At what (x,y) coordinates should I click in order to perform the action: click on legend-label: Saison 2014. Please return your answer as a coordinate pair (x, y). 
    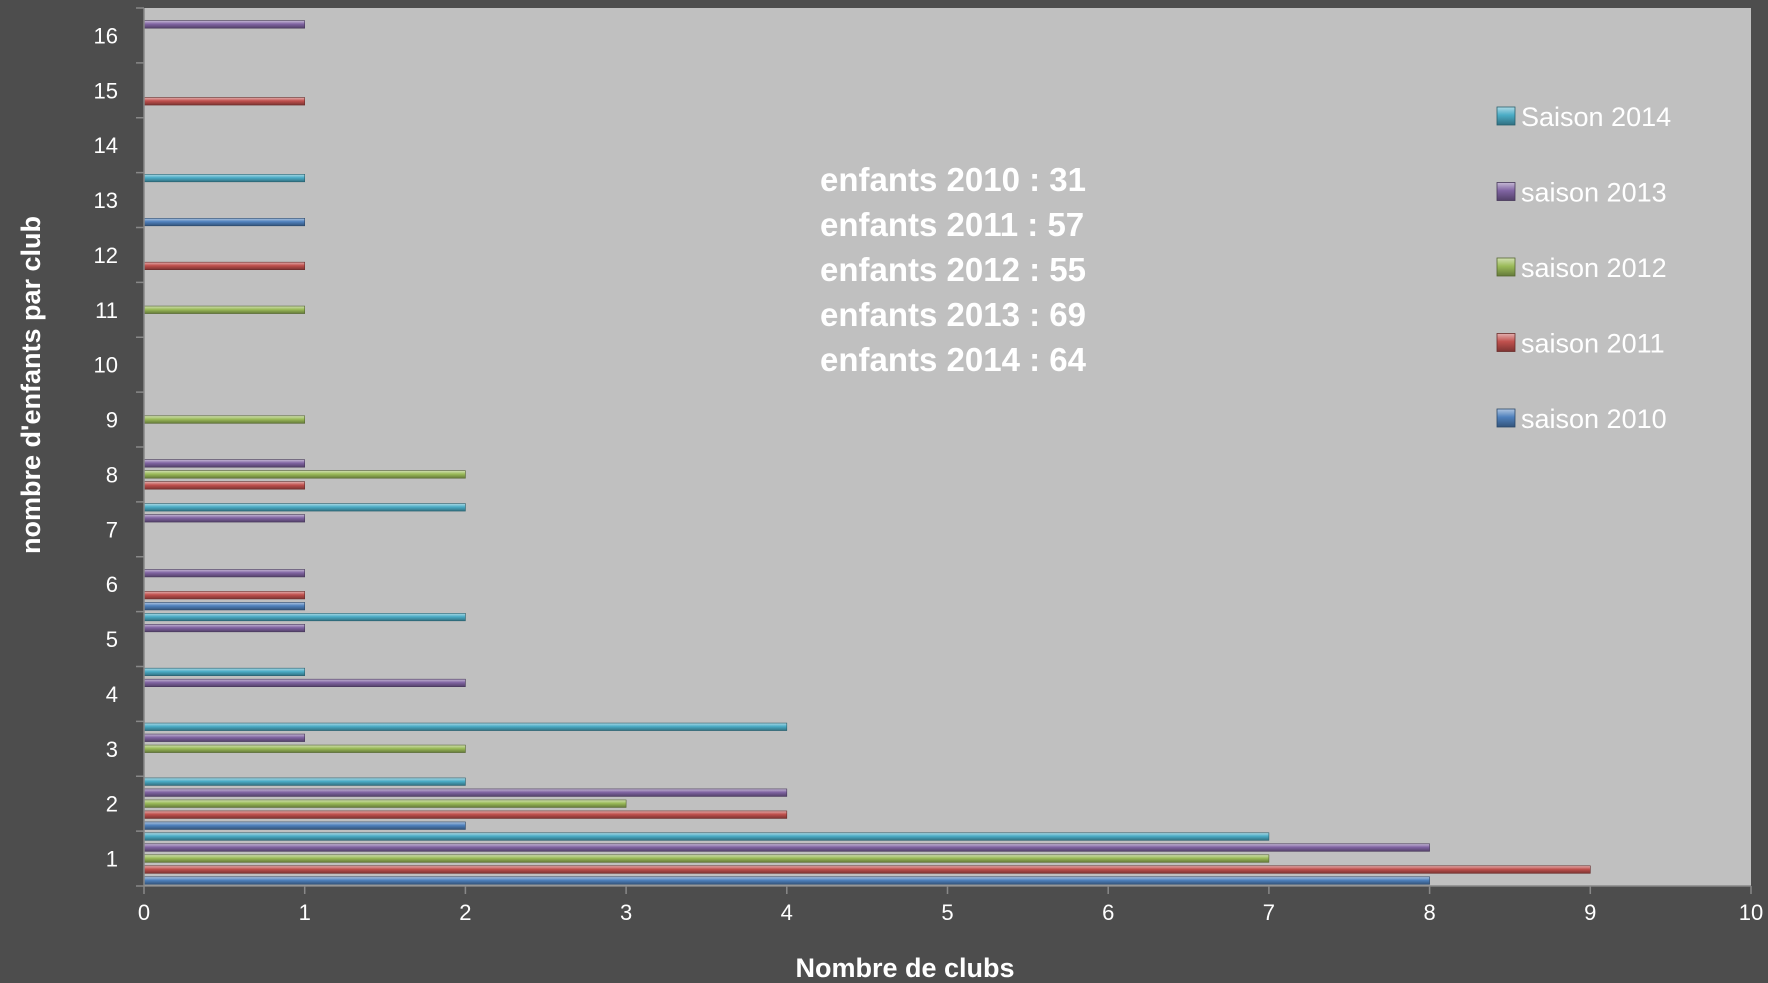
    Looking at the image, I should click on (1596, 117).